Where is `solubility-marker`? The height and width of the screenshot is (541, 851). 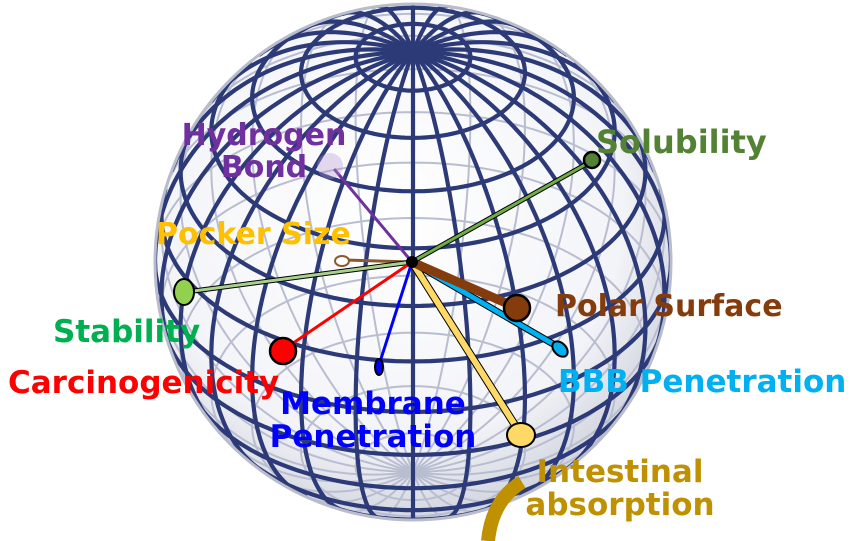
solubility-marker is located at coordinates (592, 160).